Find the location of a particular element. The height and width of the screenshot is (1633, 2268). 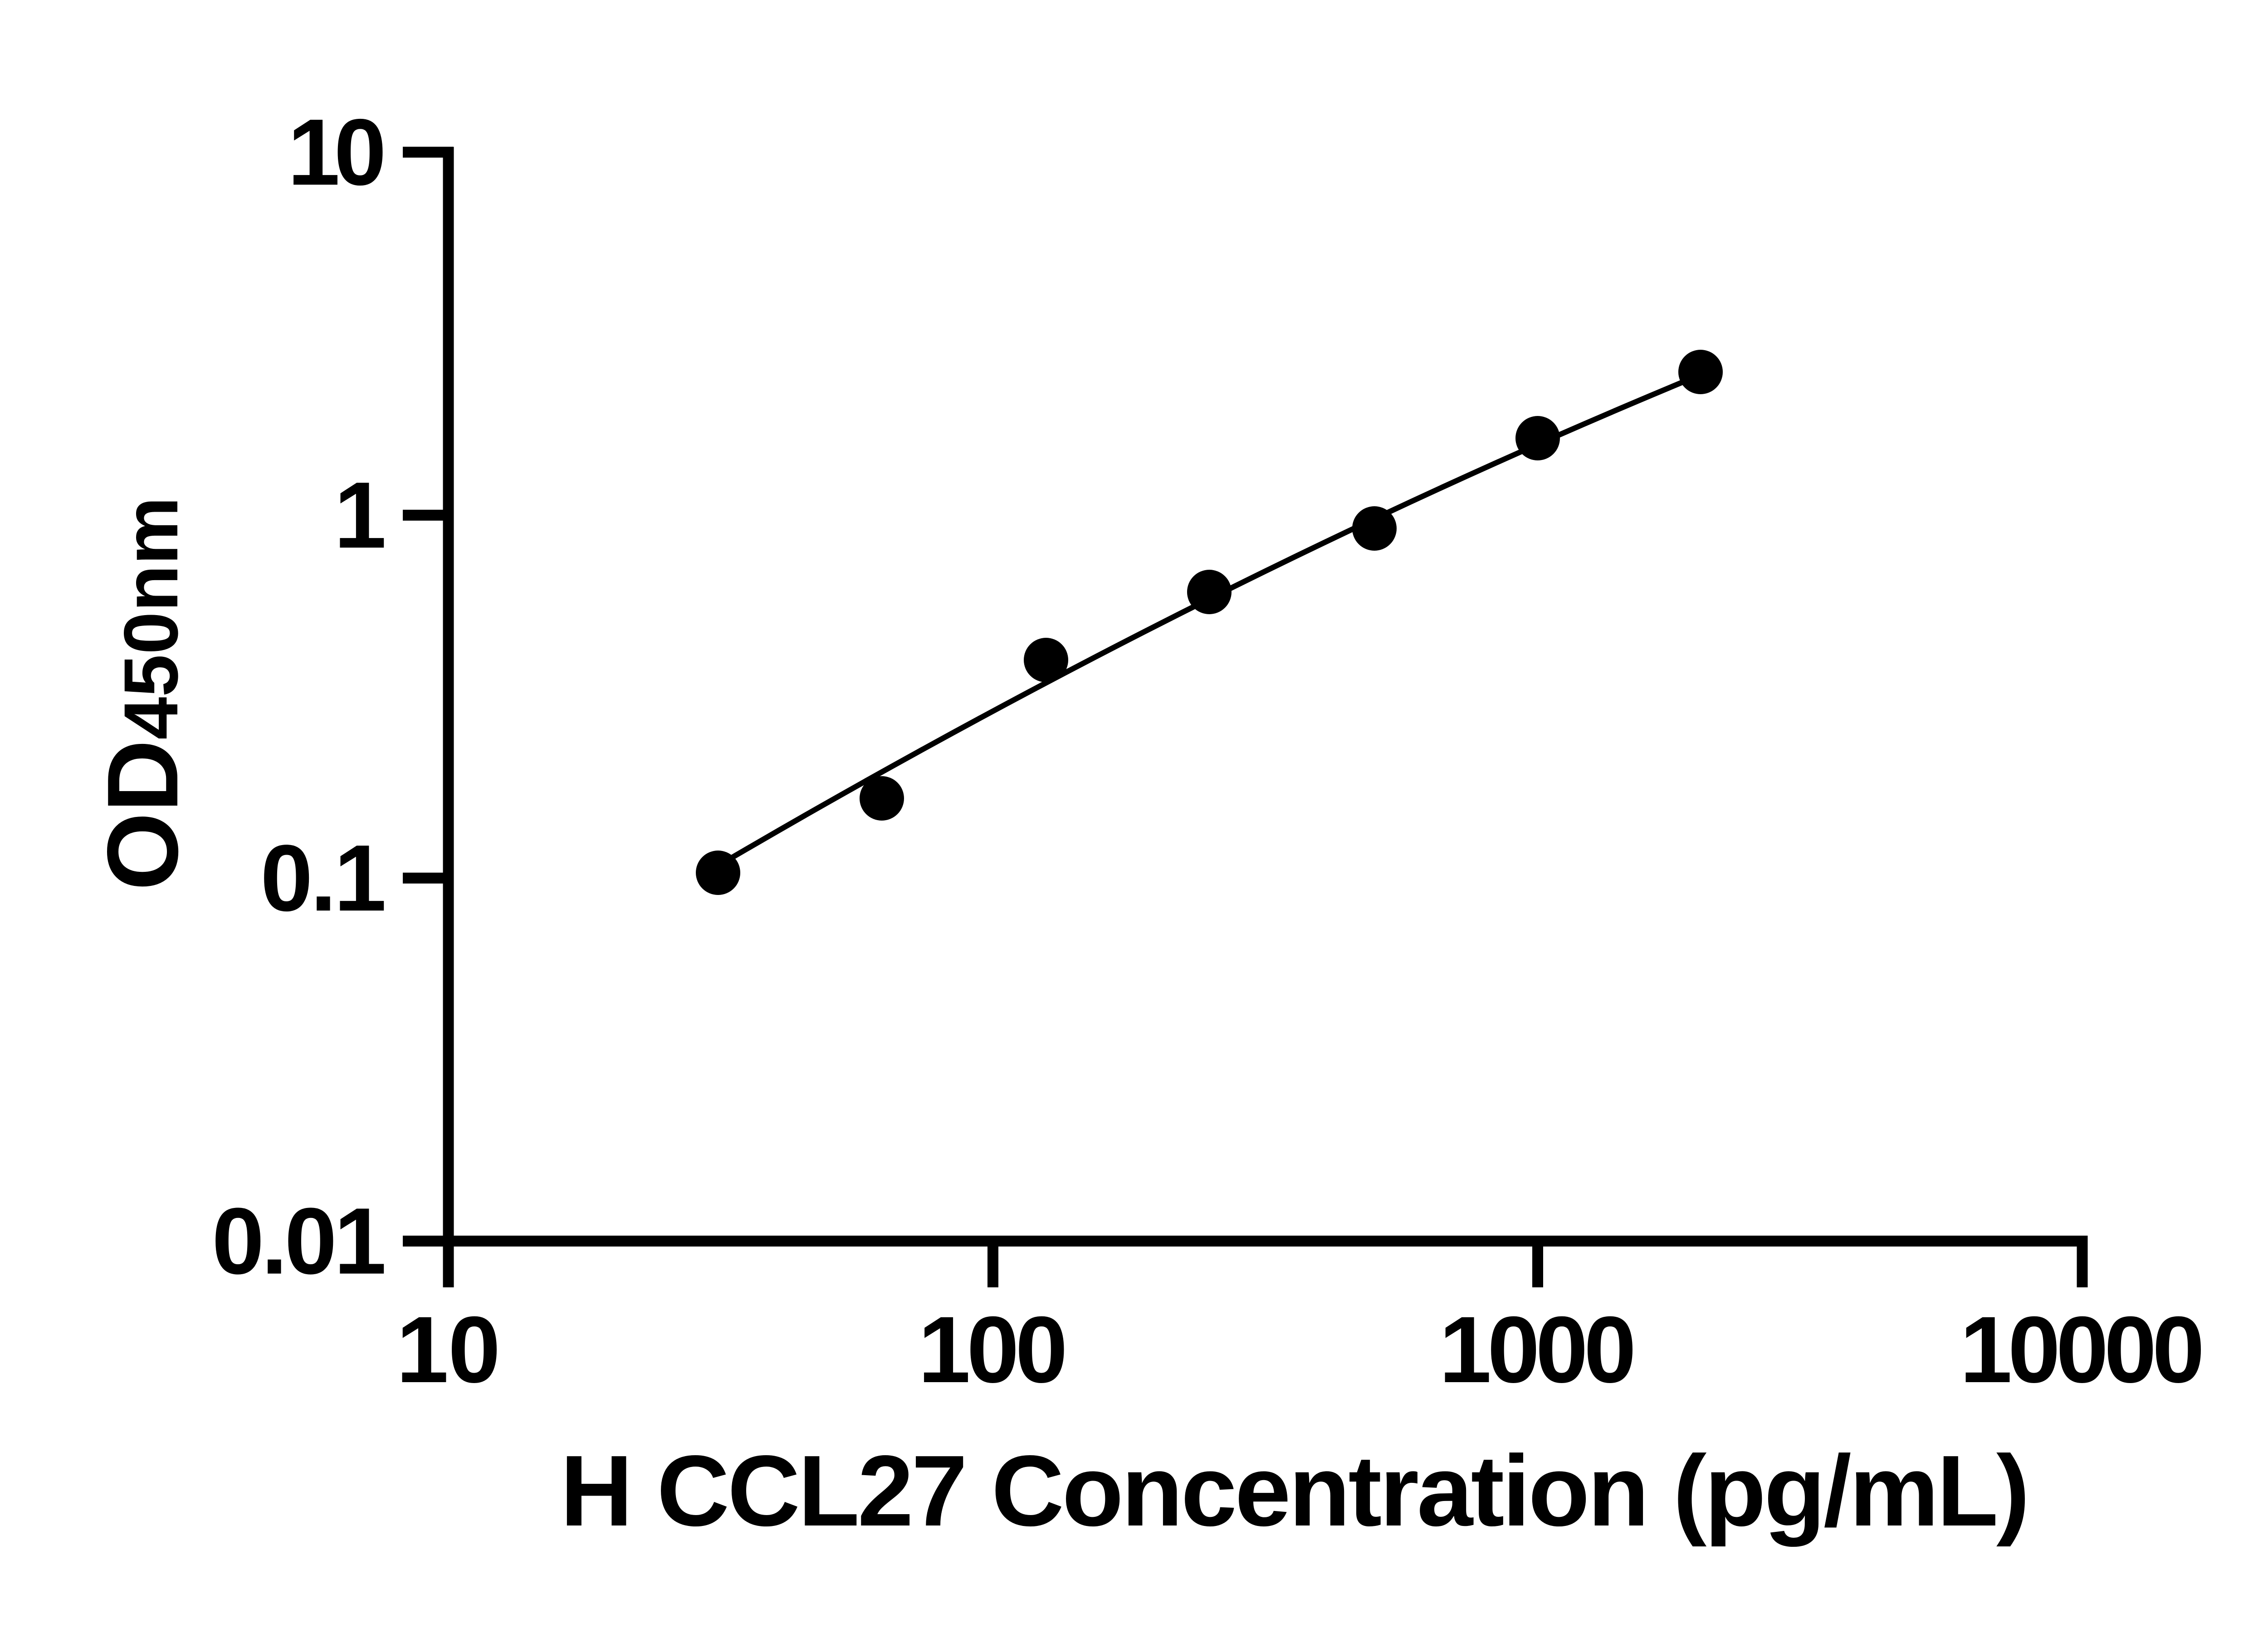

svg-text: OD450nm is located at coordinates (143, 693).